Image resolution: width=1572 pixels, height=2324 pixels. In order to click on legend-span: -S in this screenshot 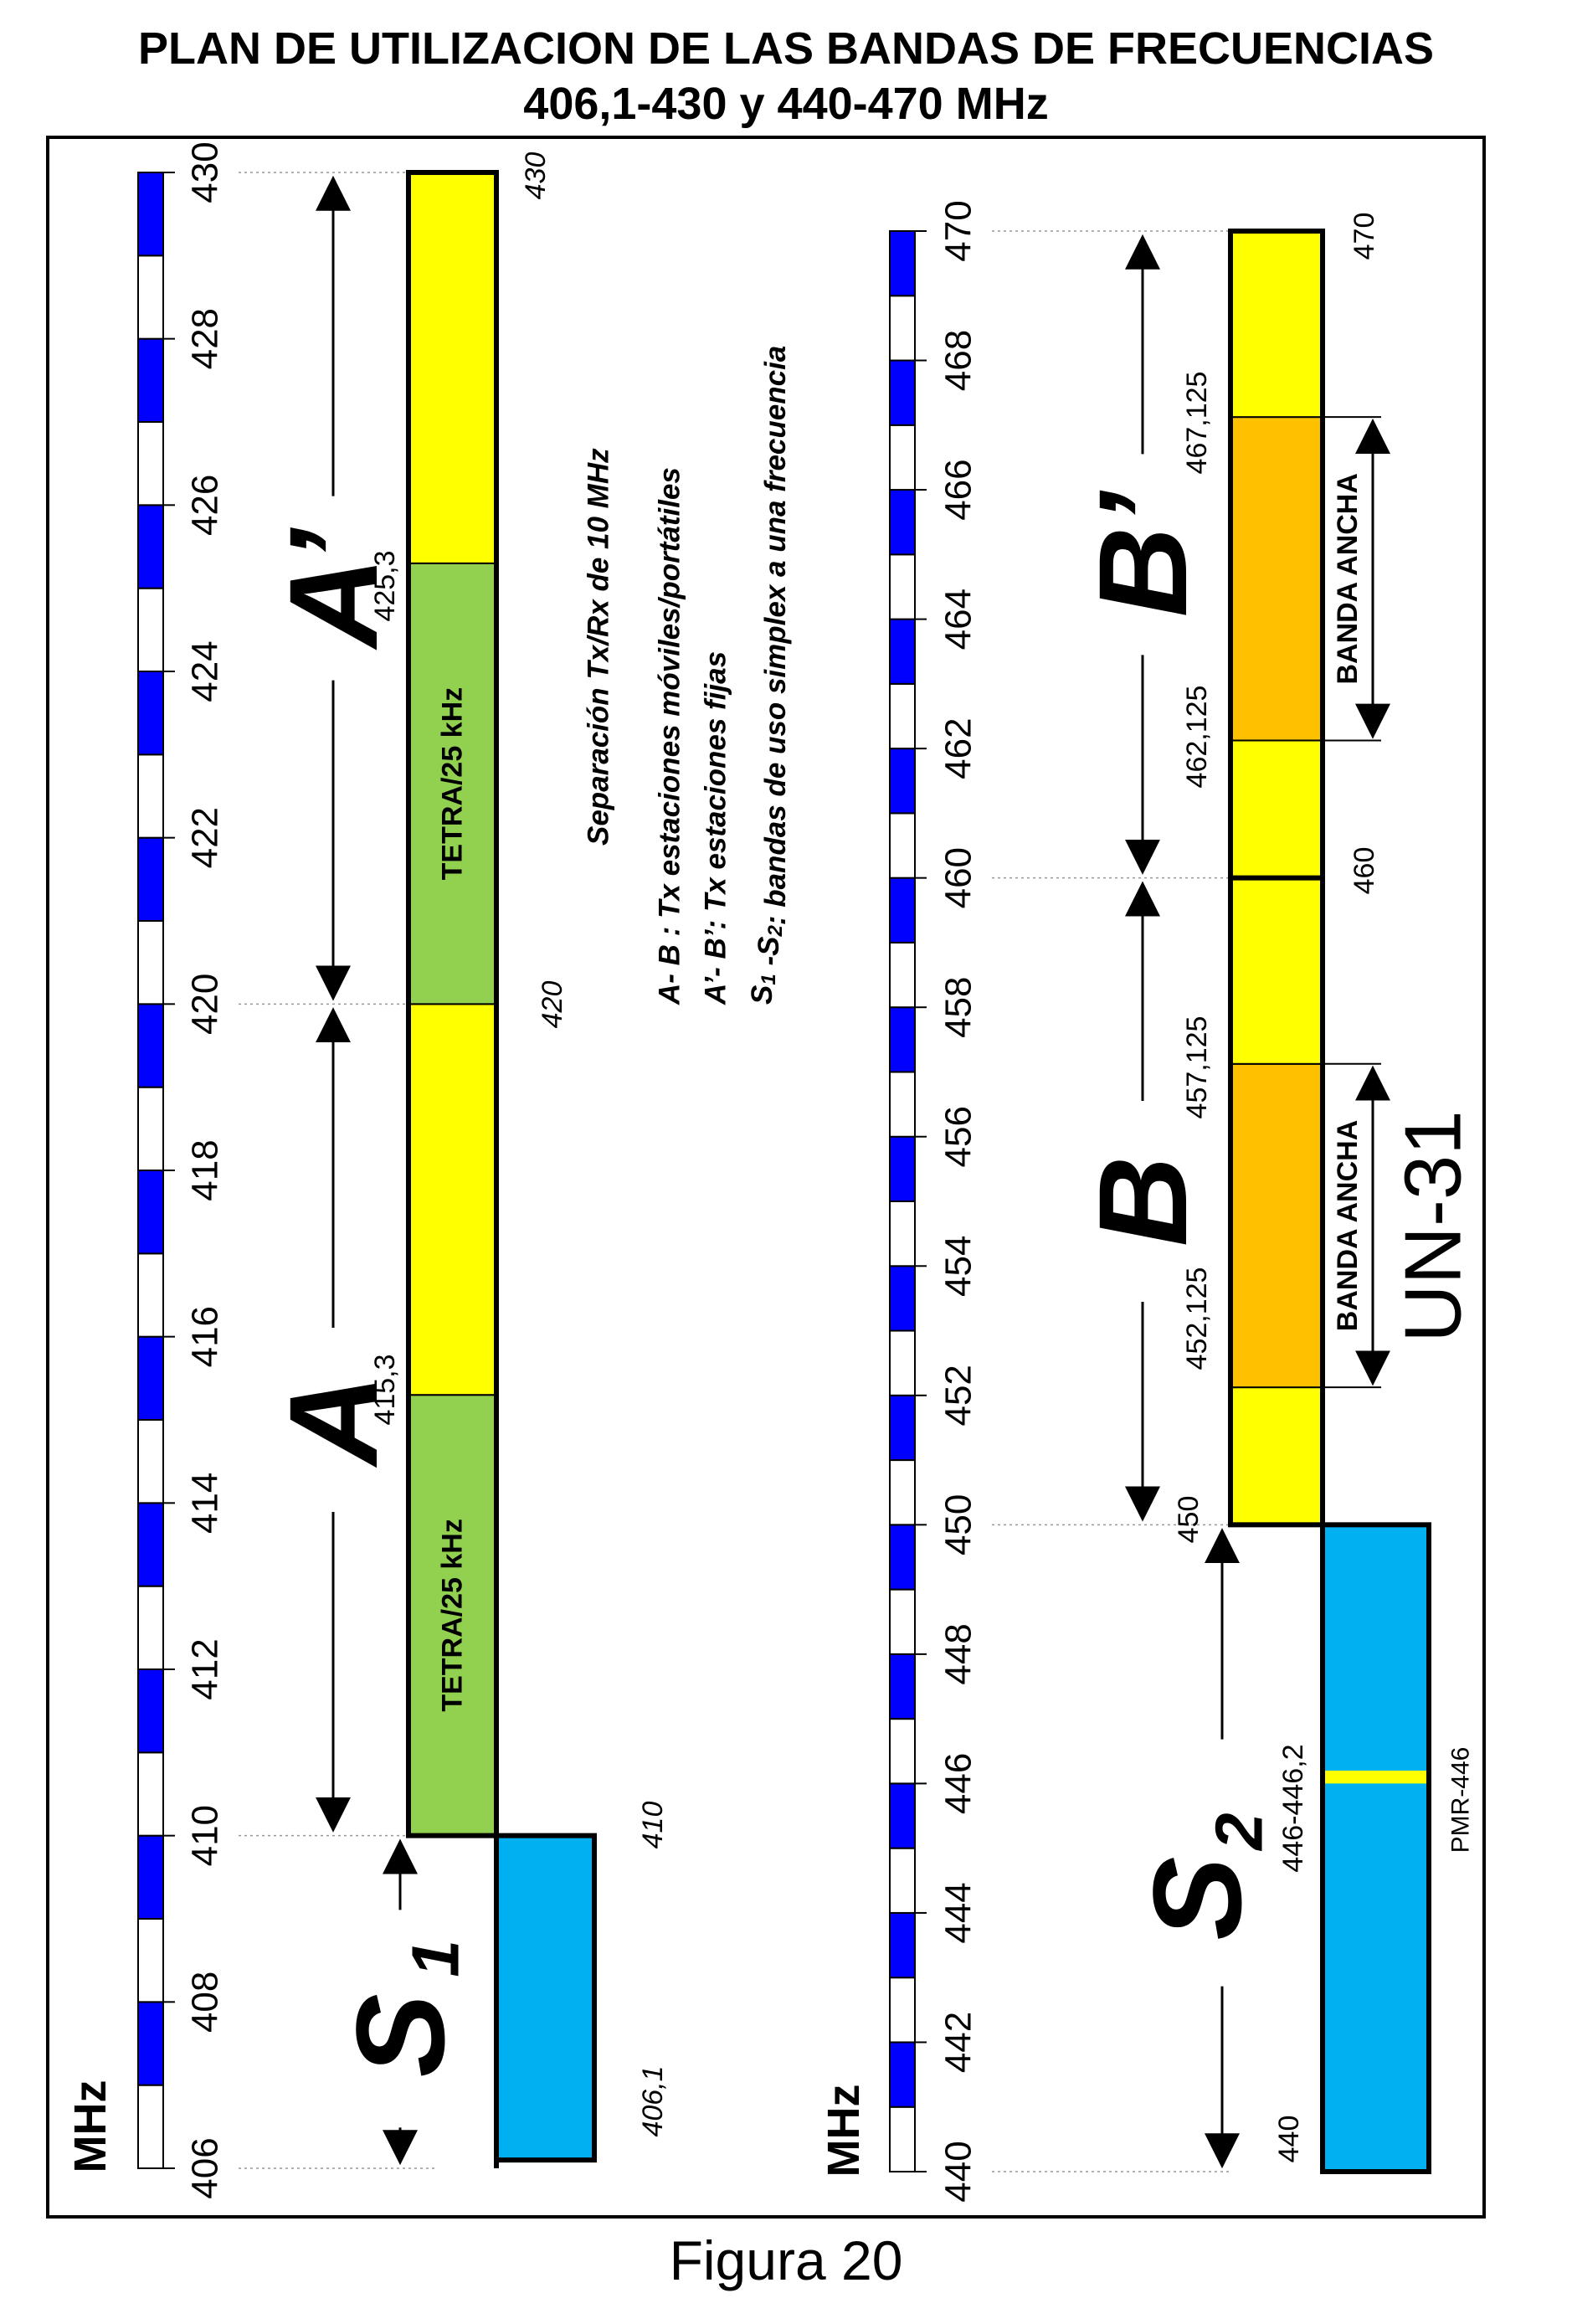, I will do `click(769, 955)`.